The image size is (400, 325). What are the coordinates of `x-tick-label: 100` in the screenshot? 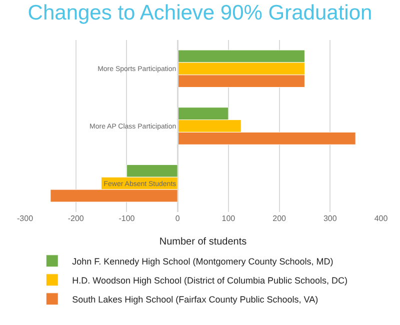 It's located at (229, 218).